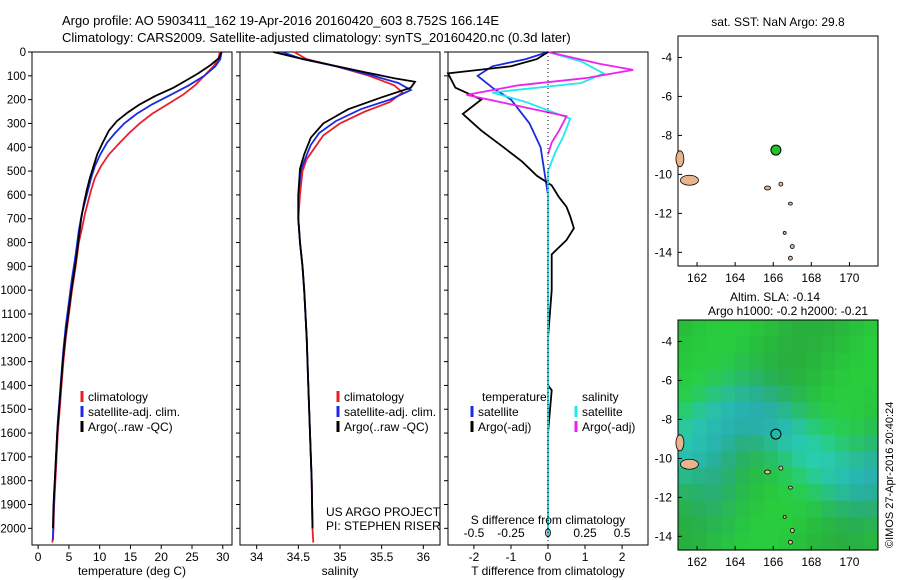 Image resolution: width=900 pixels, height=580 pixels. Describe the element at coordinates (118, 397) in the screenshot. I see `temp-legend-climatology-label: climatology` at that location.